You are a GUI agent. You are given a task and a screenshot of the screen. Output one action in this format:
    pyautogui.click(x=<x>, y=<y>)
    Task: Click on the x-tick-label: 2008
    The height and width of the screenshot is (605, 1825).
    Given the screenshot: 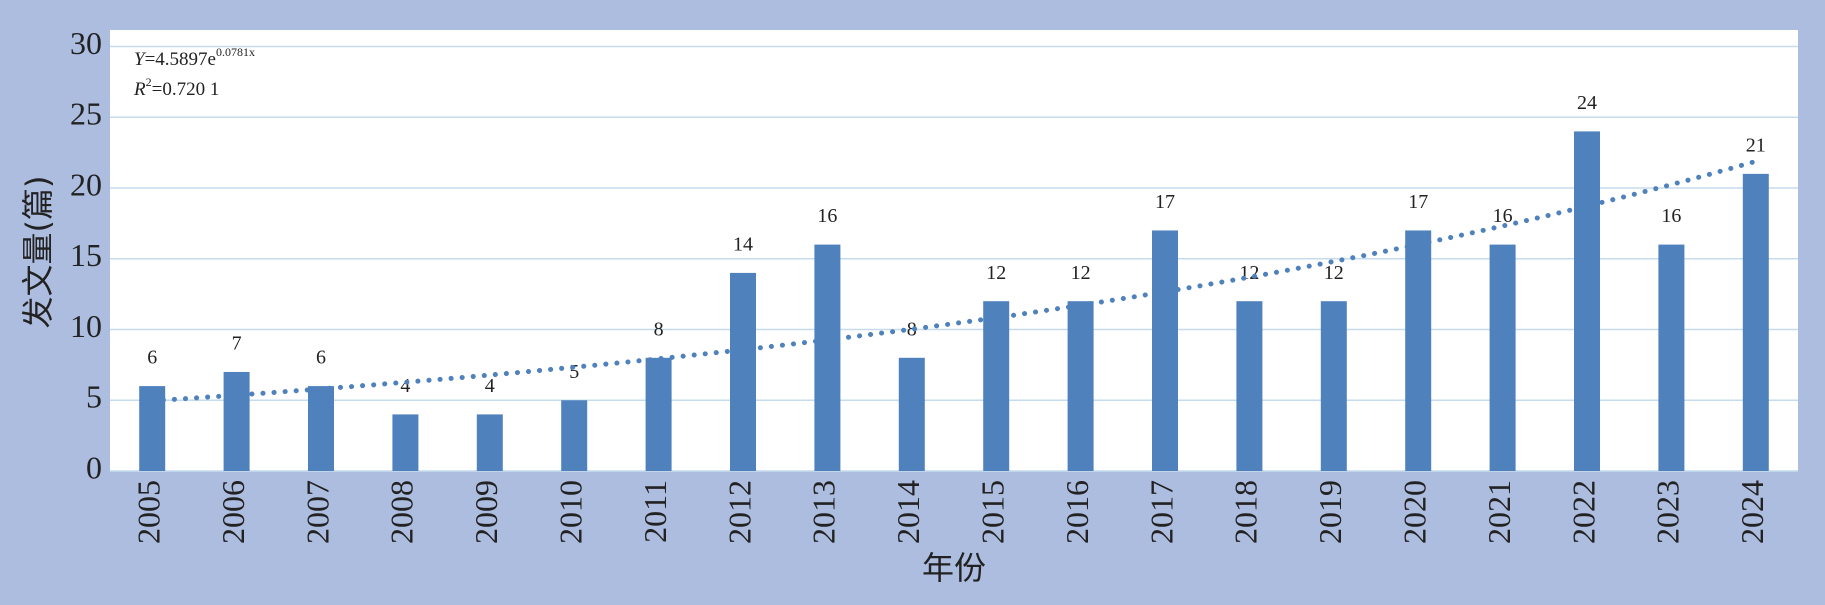 What is the action you would take?
    pyautogui.click(x=402, y=512)
    